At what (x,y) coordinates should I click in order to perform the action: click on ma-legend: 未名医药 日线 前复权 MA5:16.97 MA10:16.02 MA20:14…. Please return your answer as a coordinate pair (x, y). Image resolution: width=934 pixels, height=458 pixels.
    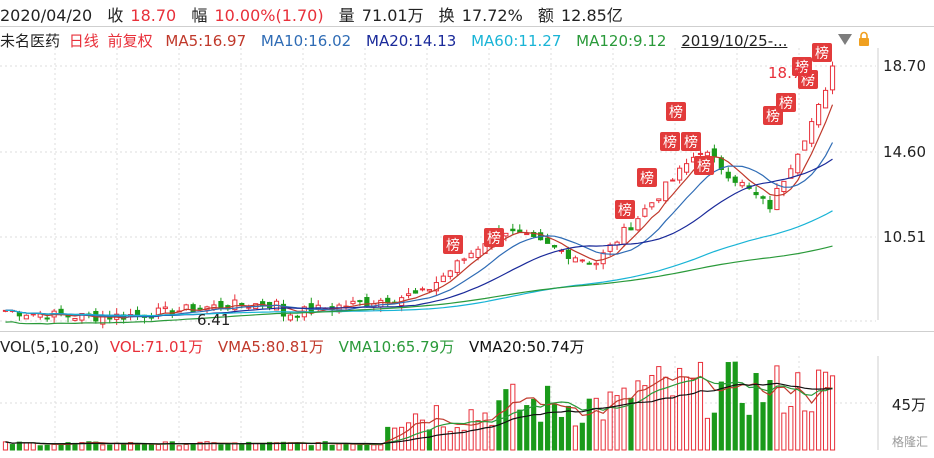
    Looking at the image, I should click on (393, 40).